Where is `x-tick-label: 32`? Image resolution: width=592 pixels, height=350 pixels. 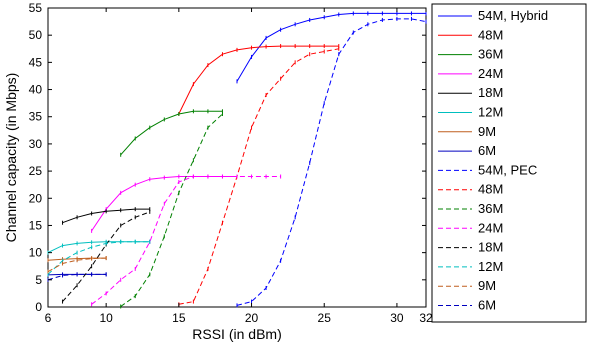 x-tick-label: 32 is located at coordinates (426, 318).